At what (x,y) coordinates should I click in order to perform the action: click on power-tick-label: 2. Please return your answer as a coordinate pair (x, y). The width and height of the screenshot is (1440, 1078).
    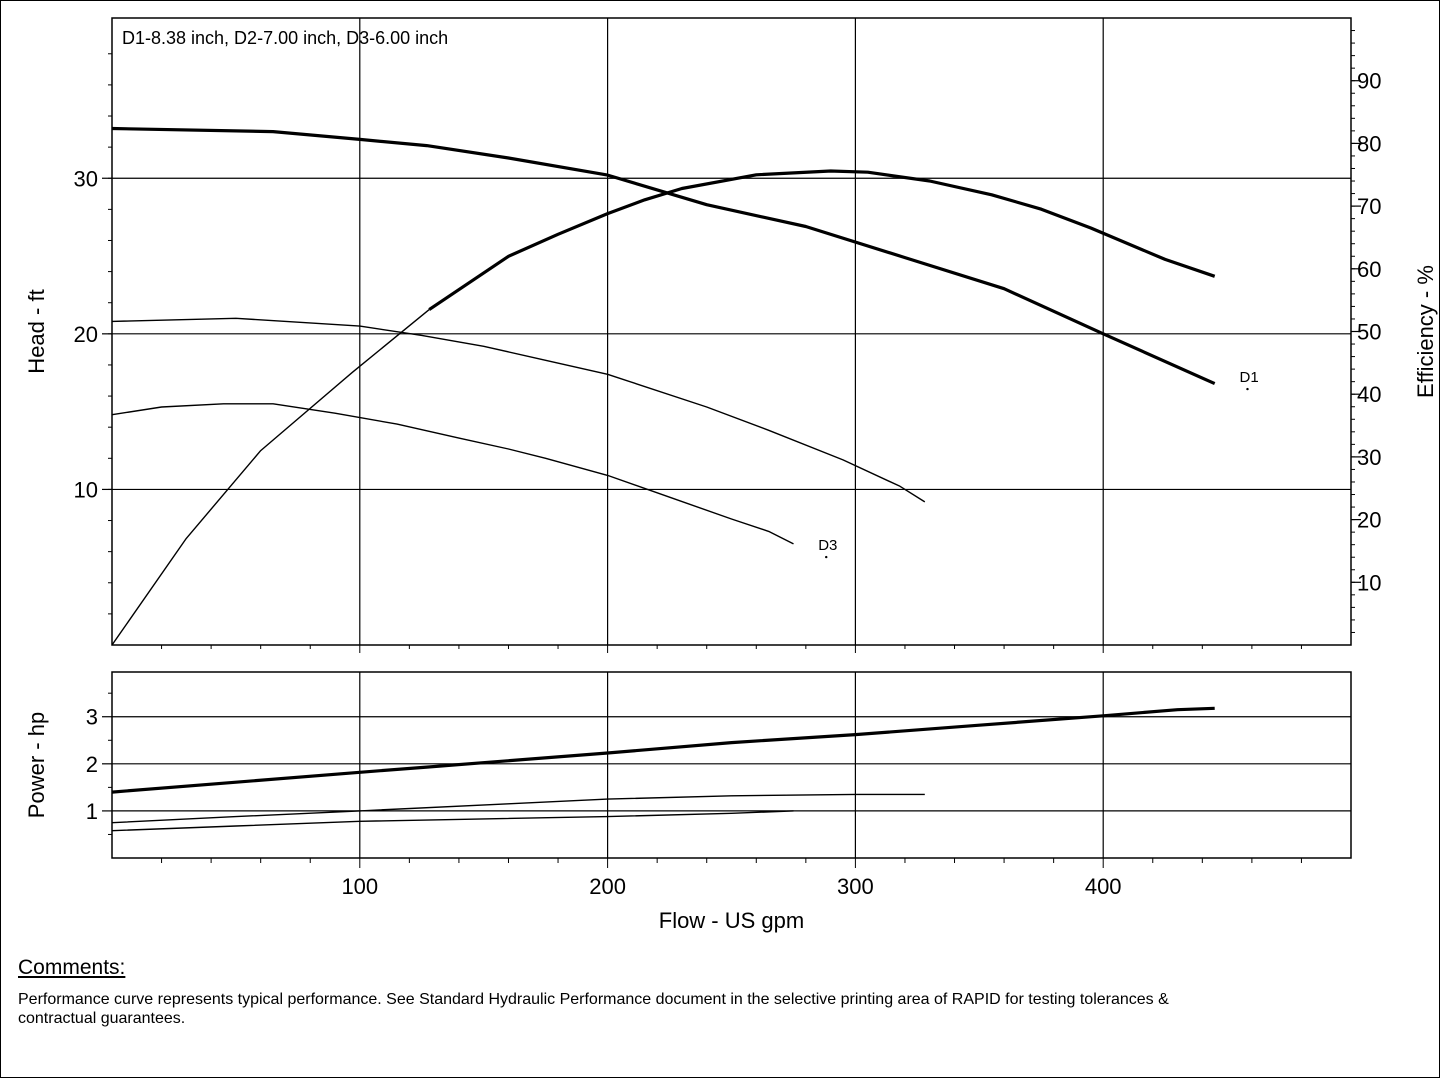
    Looking at the image, I should click on (92, 764).